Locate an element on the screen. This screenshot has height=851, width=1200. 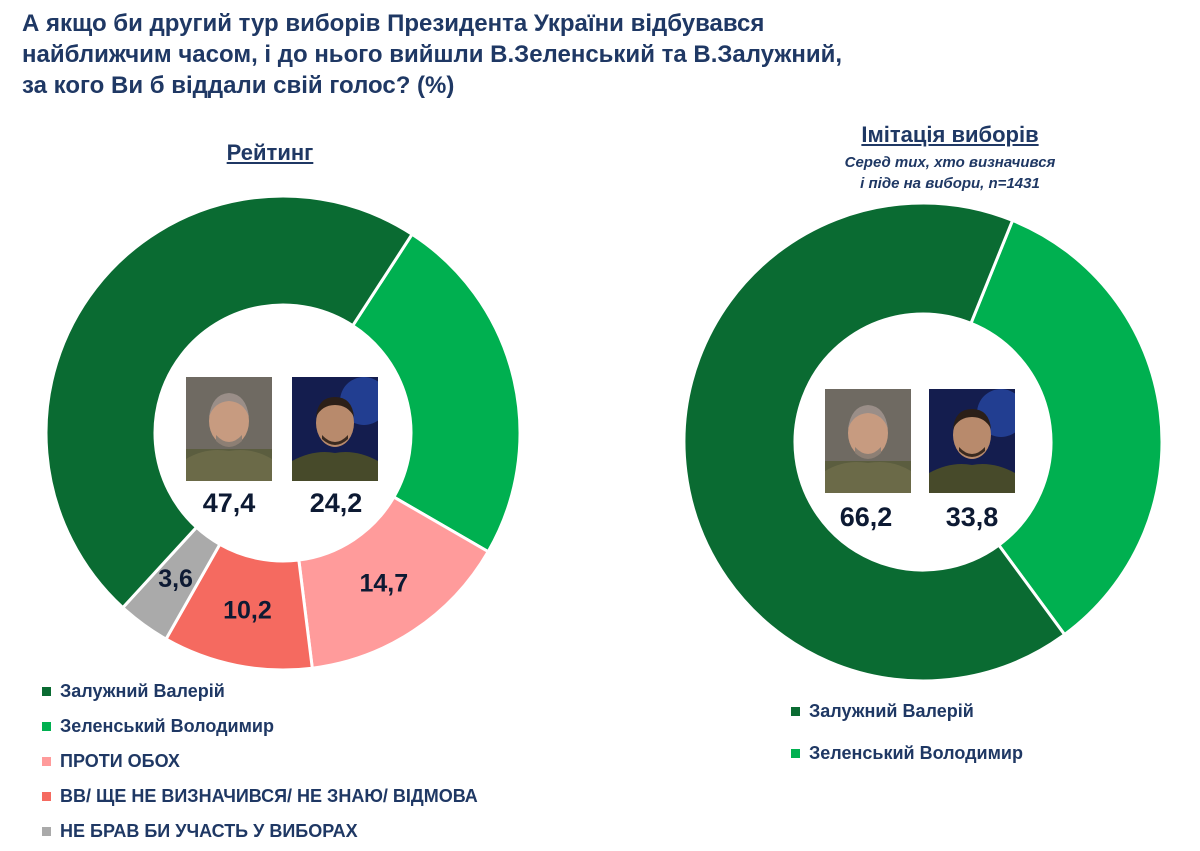
title-line: за кого Ви б віддали свій голос? (%) is located at coordinates (238, 85).